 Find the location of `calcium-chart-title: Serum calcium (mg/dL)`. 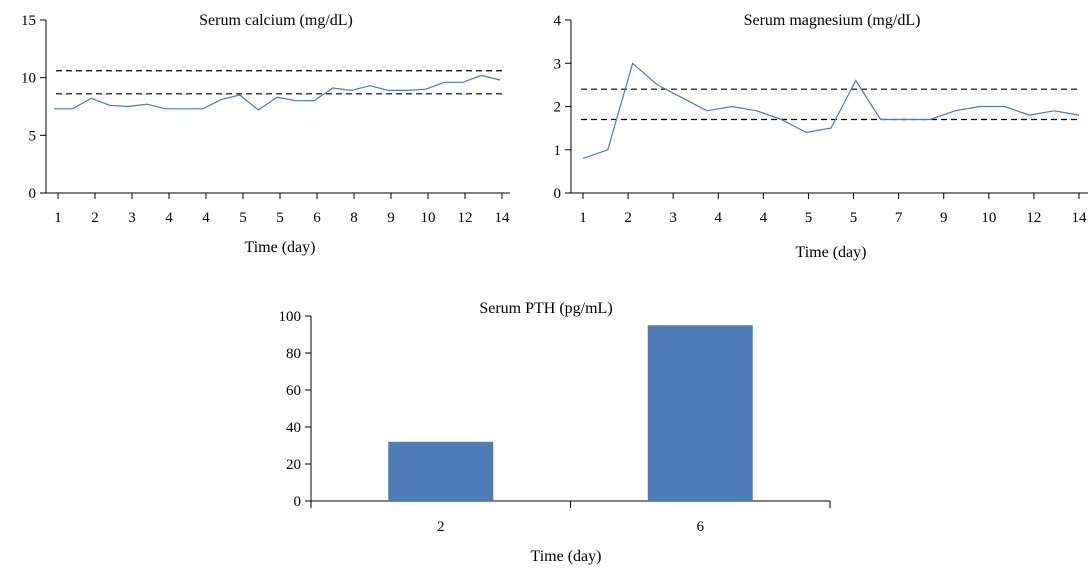

calcium-chart-title: Serum calcium (mg/dL) is located at coordinates (276, 20).